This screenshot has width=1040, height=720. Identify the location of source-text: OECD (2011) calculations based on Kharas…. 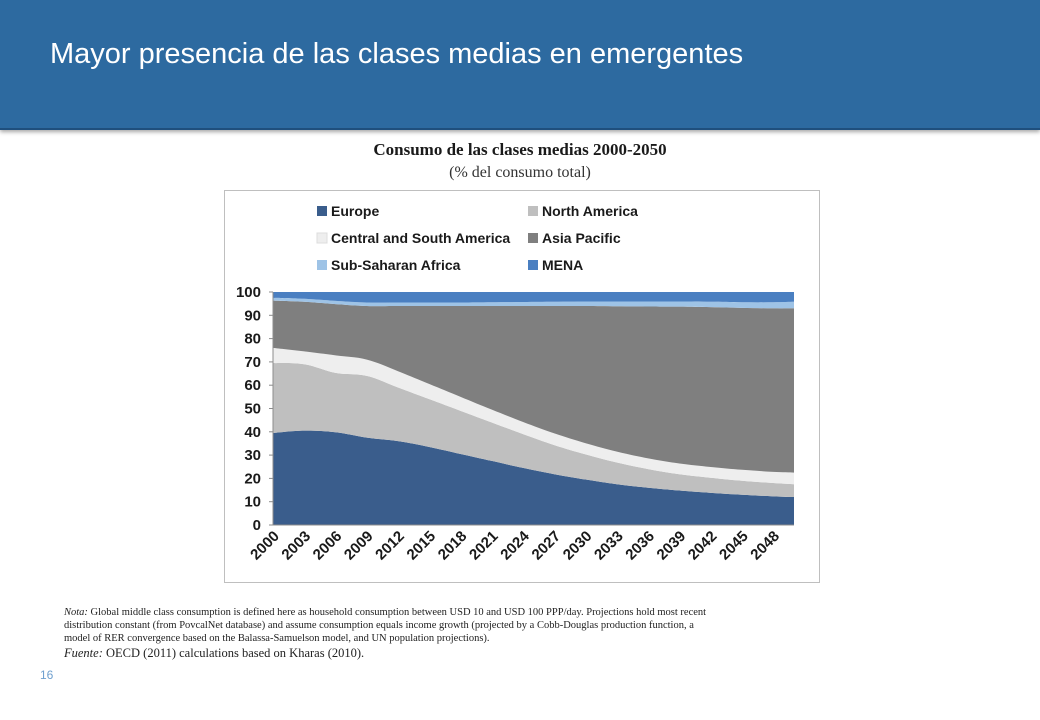
(235, 653).